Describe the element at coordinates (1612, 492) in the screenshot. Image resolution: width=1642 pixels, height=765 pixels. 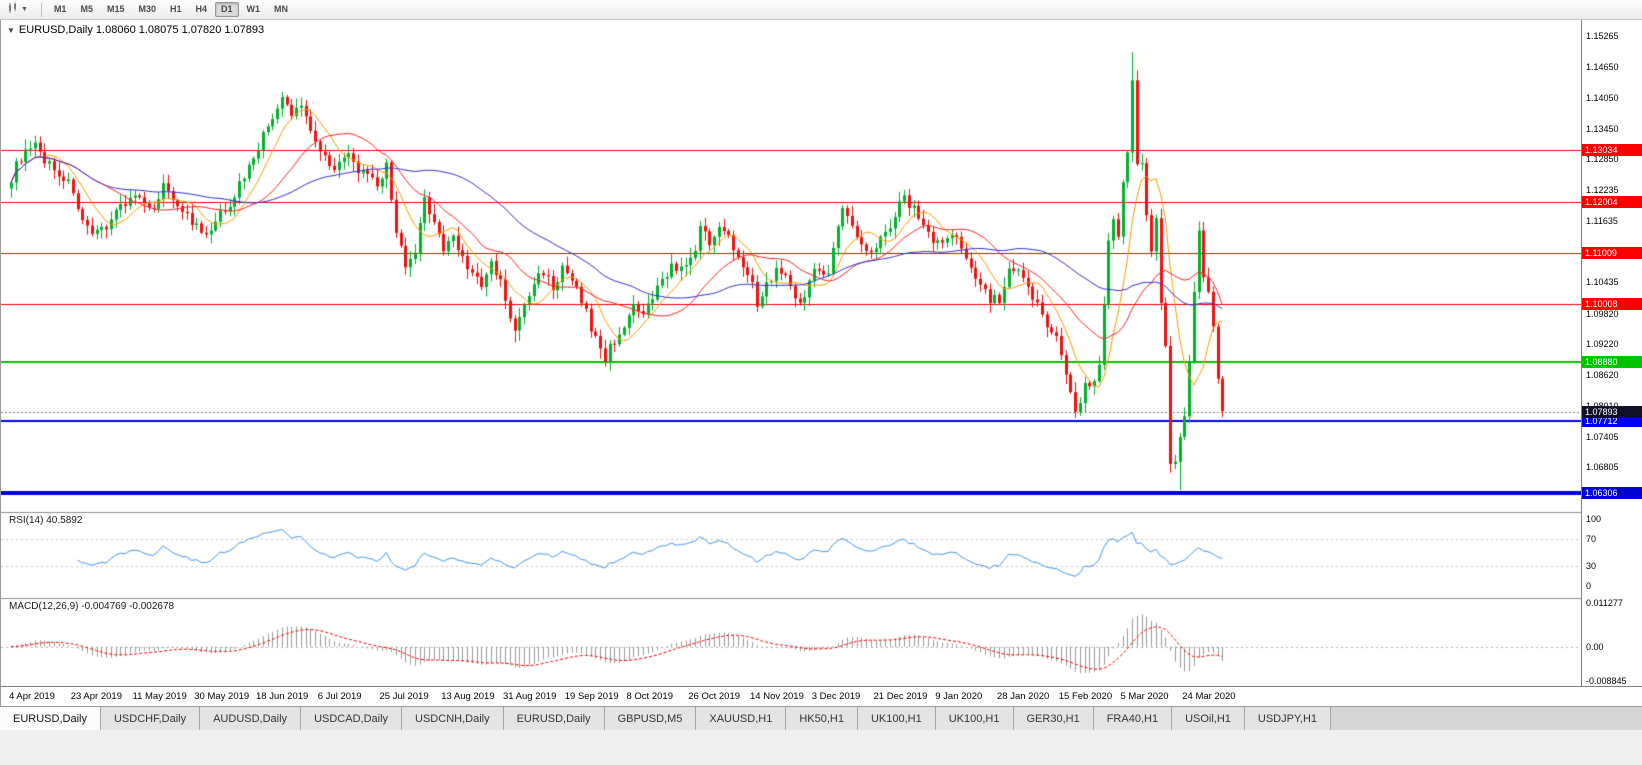
I see `price-line-label: 1.06306` at that location.